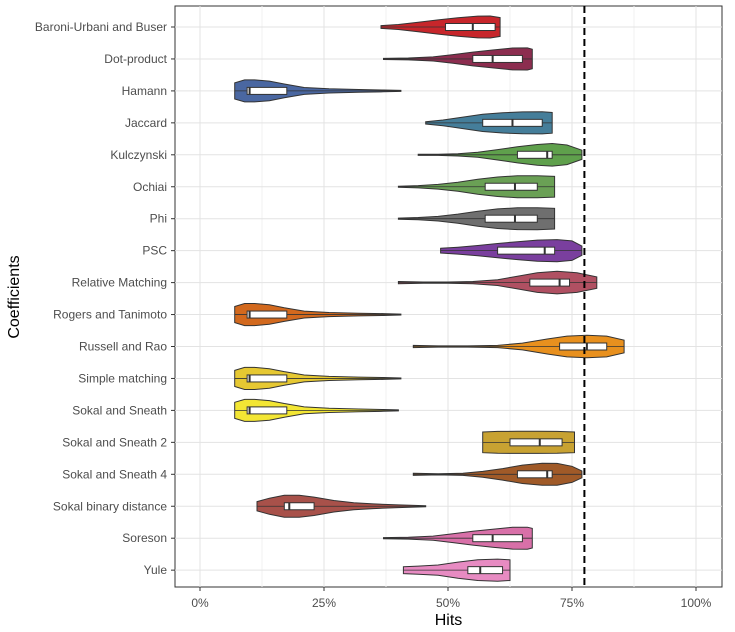 The image size is (735, 632). What do you see at coordinates (572, 603) in the screenshot?
I see `x-tick-label: 75%` at bounding box center [572, 603].